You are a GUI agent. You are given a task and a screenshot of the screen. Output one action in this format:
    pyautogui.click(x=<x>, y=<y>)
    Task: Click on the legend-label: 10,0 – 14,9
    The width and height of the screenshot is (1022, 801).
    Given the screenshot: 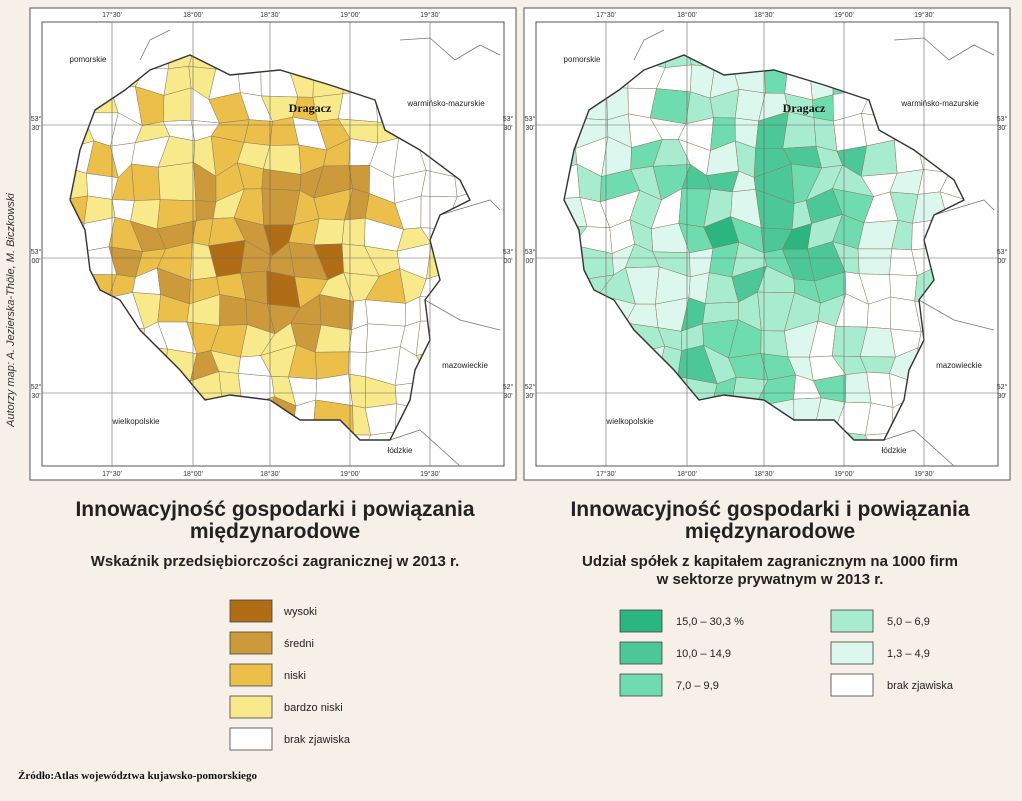 What is the action you would take?
    pyautogui.click(x=703, y=654)
    